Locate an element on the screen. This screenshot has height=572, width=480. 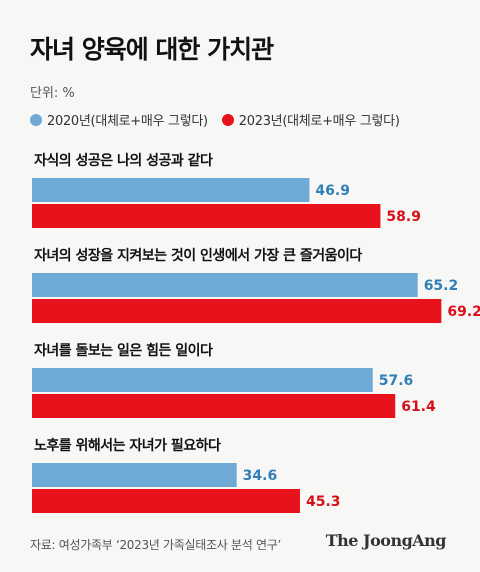
chart-title: 자녀 양육에 대한 가치관 is located at coordinates (152, 49).